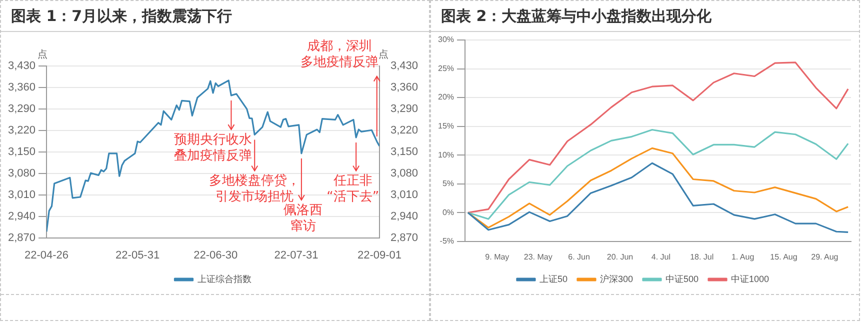  I want to click on y-tick-label: 3,360, so click(22, 88).